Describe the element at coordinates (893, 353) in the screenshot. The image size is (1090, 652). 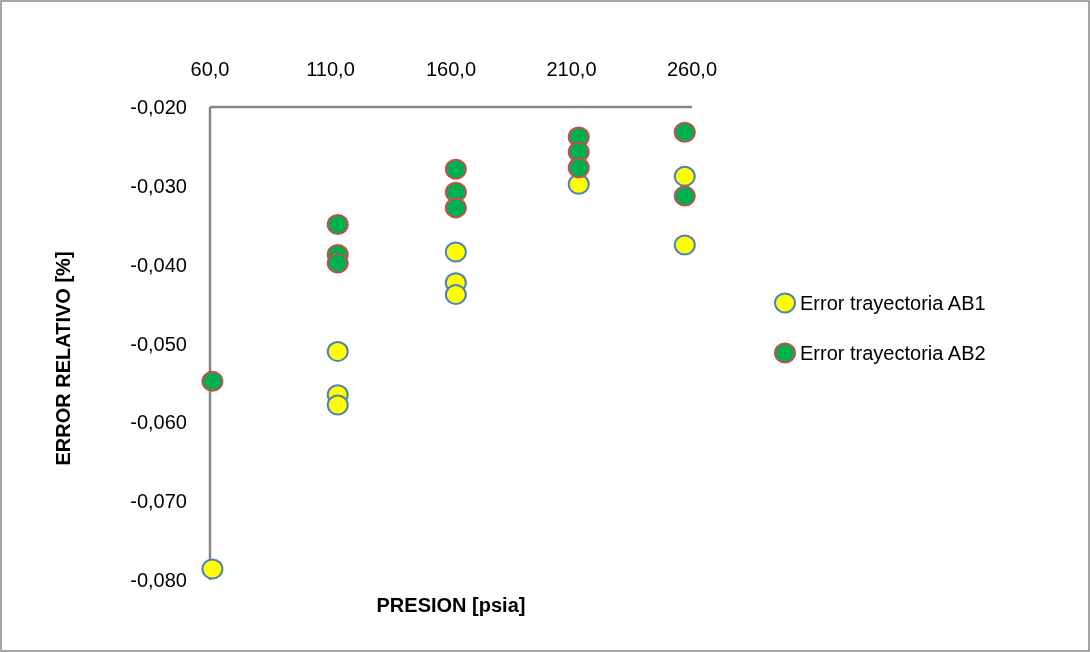
I see `legend-label: Error trayectoria AB2` at that location.